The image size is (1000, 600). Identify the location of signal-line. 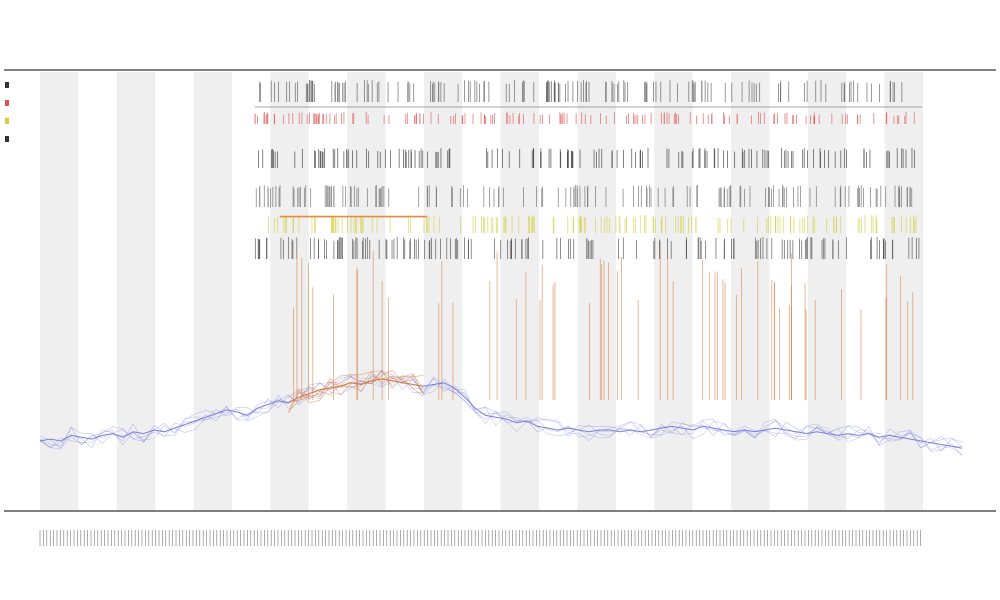
(501, 413).